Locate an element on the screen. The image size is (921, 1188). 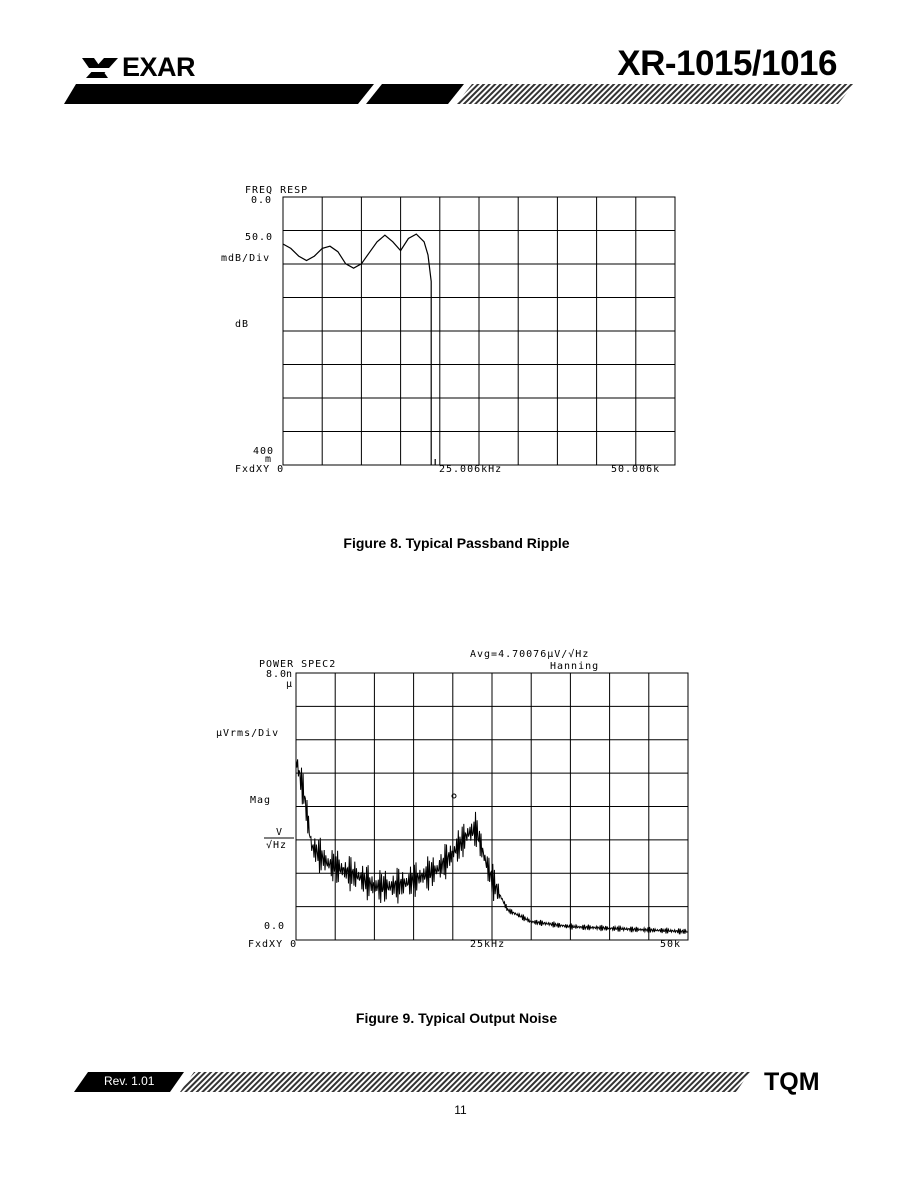
fig8-unit-label: dB is located at coordinates (242, 324).